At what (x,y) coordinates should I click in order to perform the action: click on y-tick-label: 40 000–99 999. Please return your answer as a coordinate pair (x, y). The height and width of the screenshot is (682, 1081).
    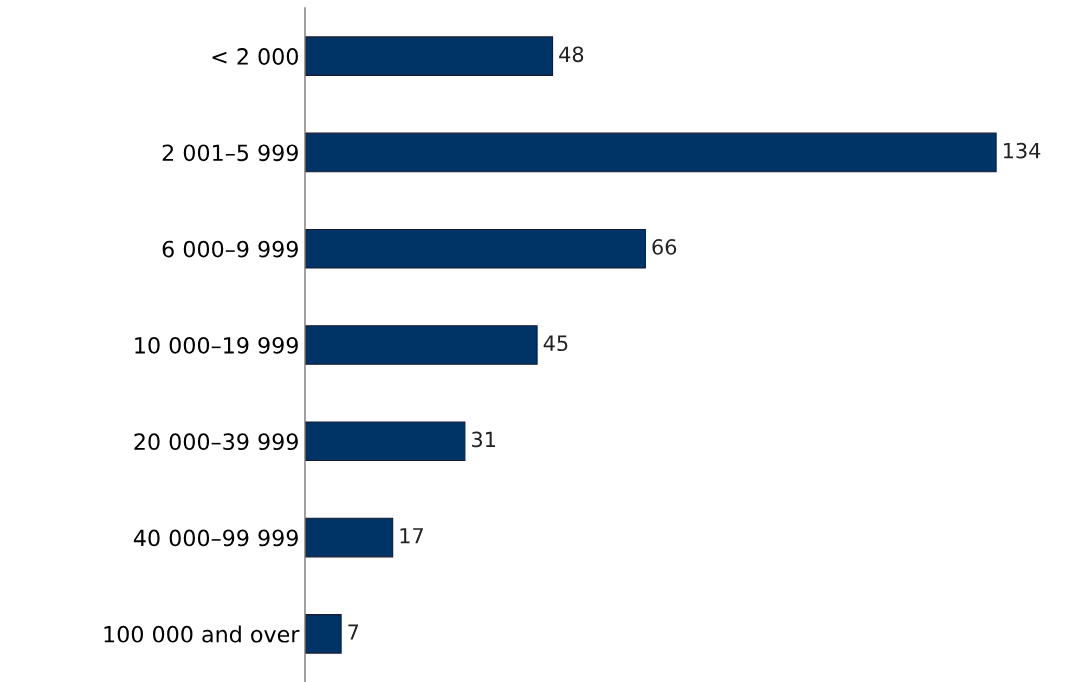
    Looking at the image, I should click on (215, 538).